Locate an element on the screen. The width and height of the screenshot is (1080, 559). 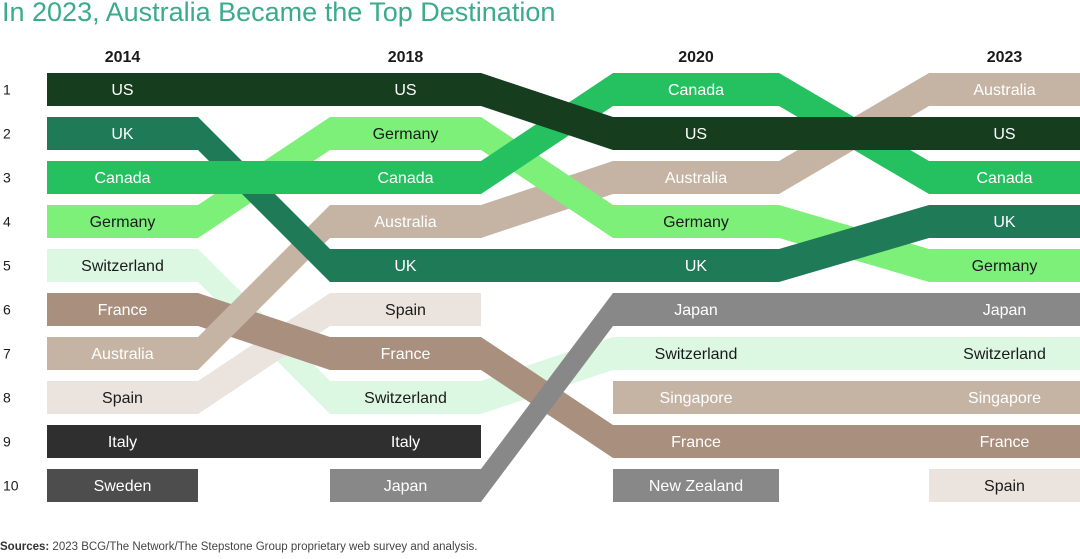
label-japan-2018: Japan is located at coordinates (406, 486).